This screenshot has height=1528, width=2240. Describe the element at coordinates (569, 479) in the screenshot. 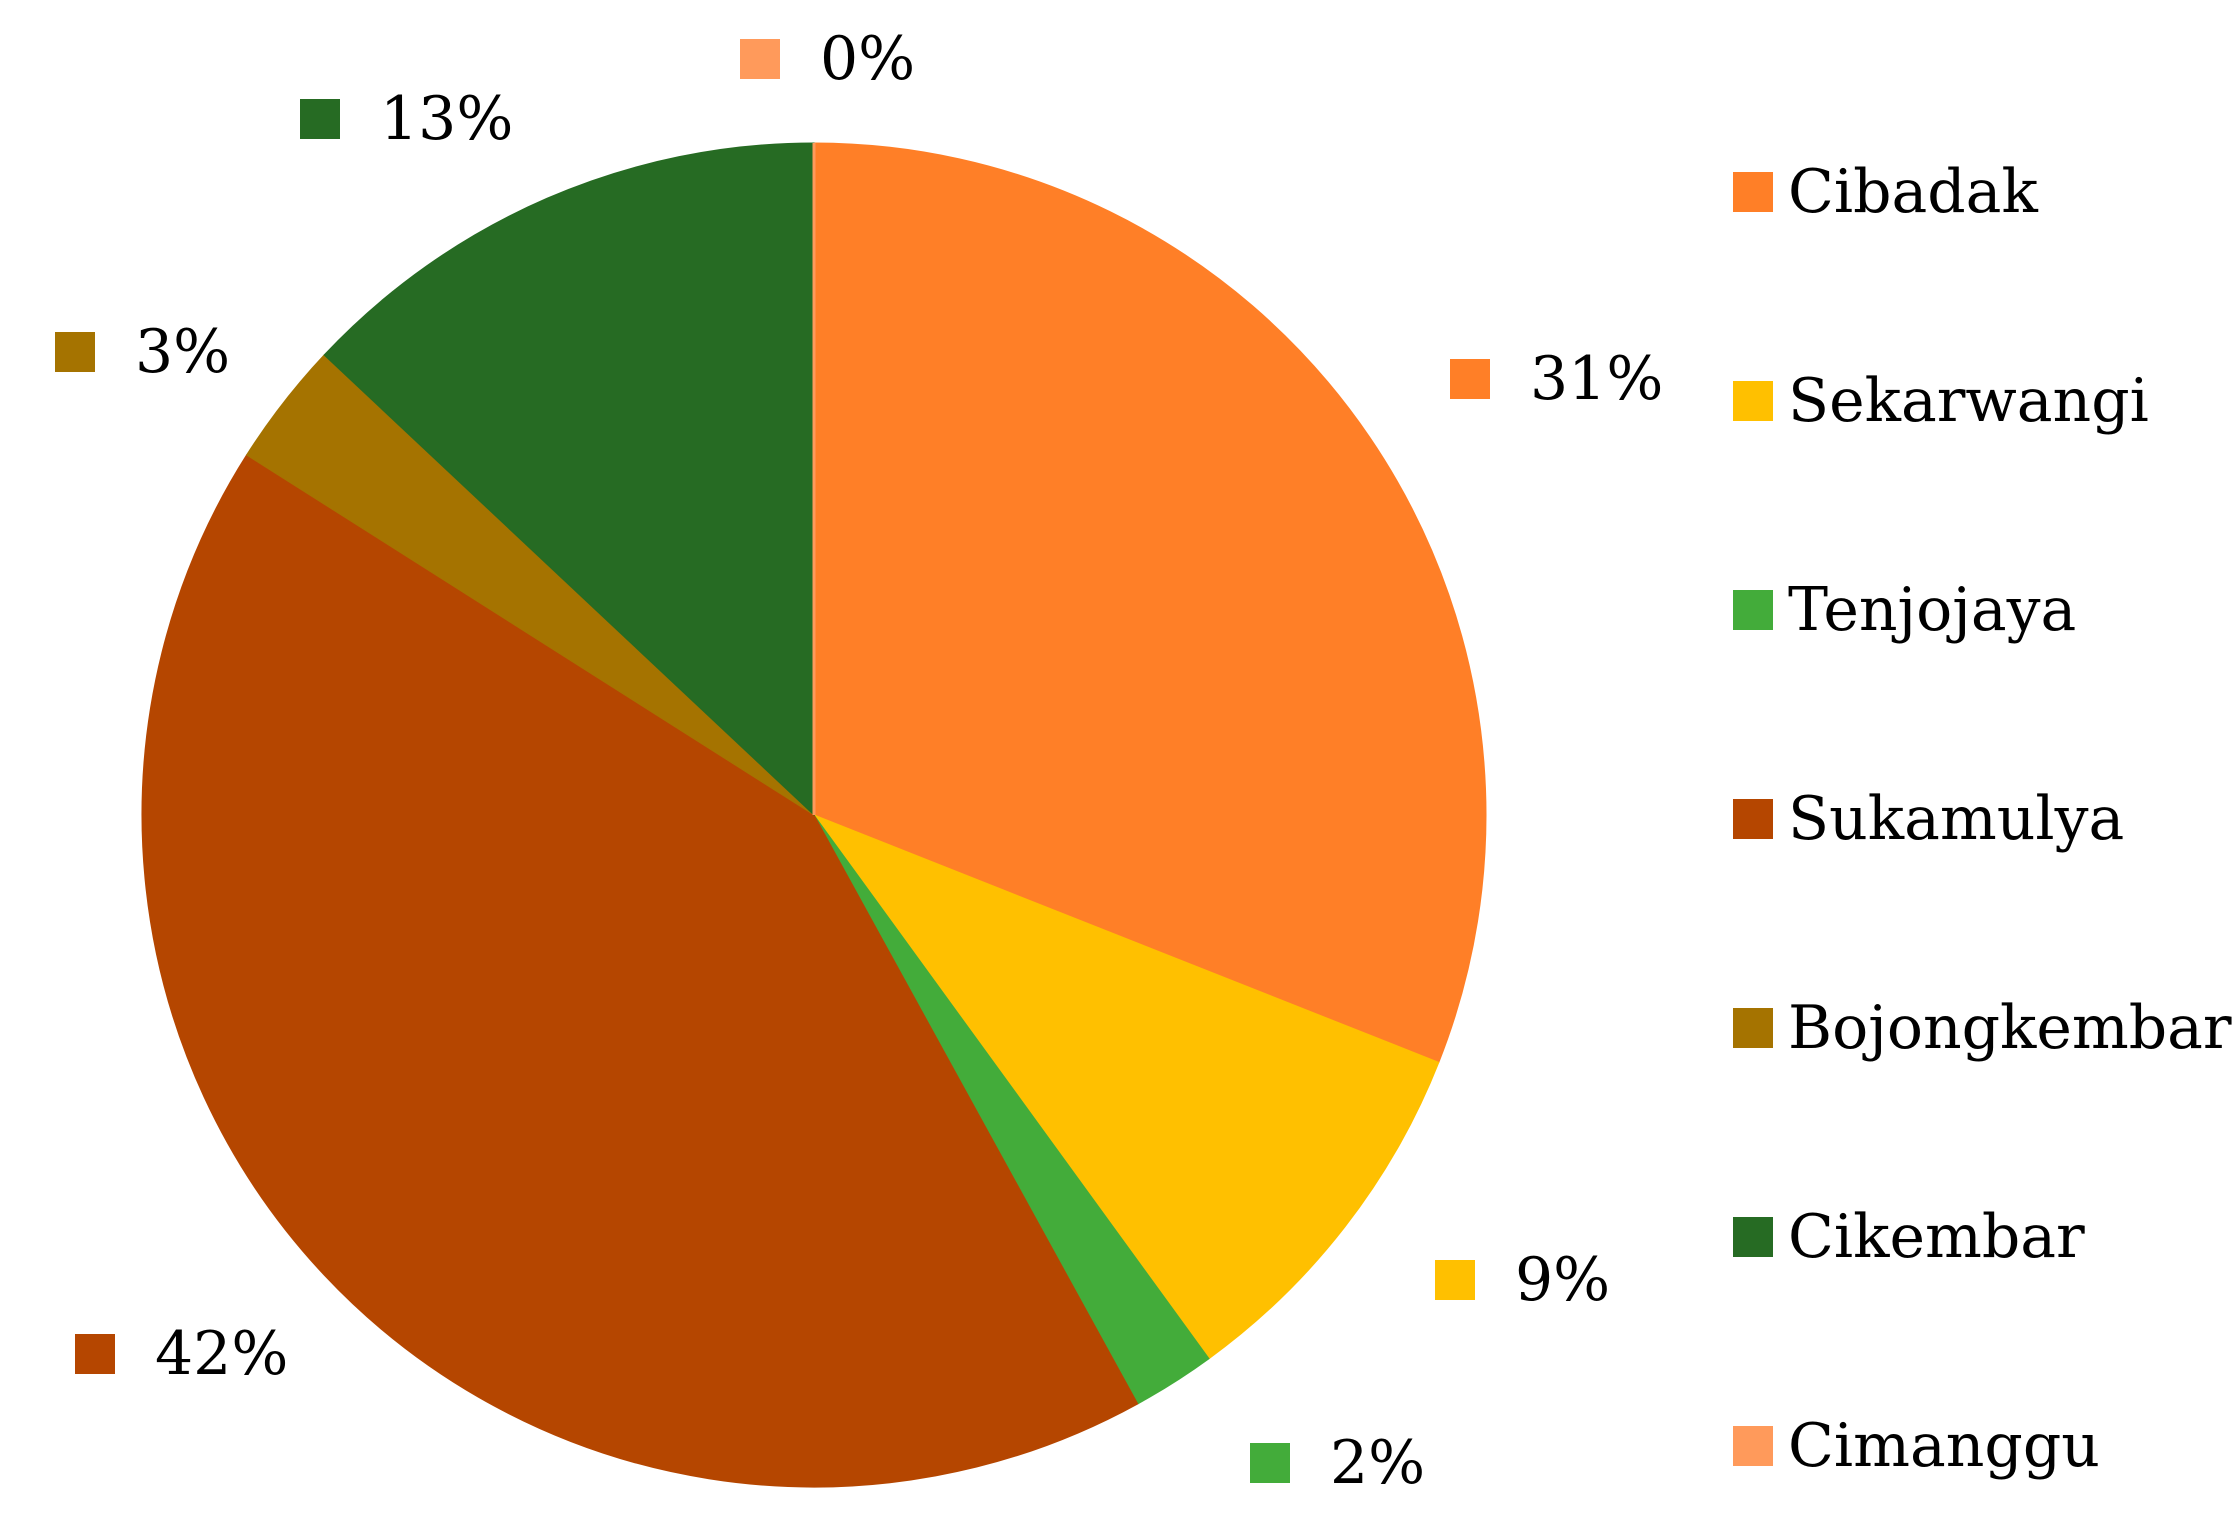

I see `pie-slice-cikembar` at that location.